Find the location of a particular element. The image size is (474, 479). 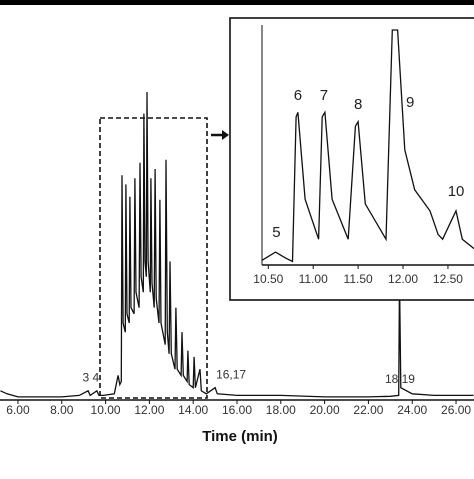

x-tick-label: 11.00 is located at coordinates (313, 279).